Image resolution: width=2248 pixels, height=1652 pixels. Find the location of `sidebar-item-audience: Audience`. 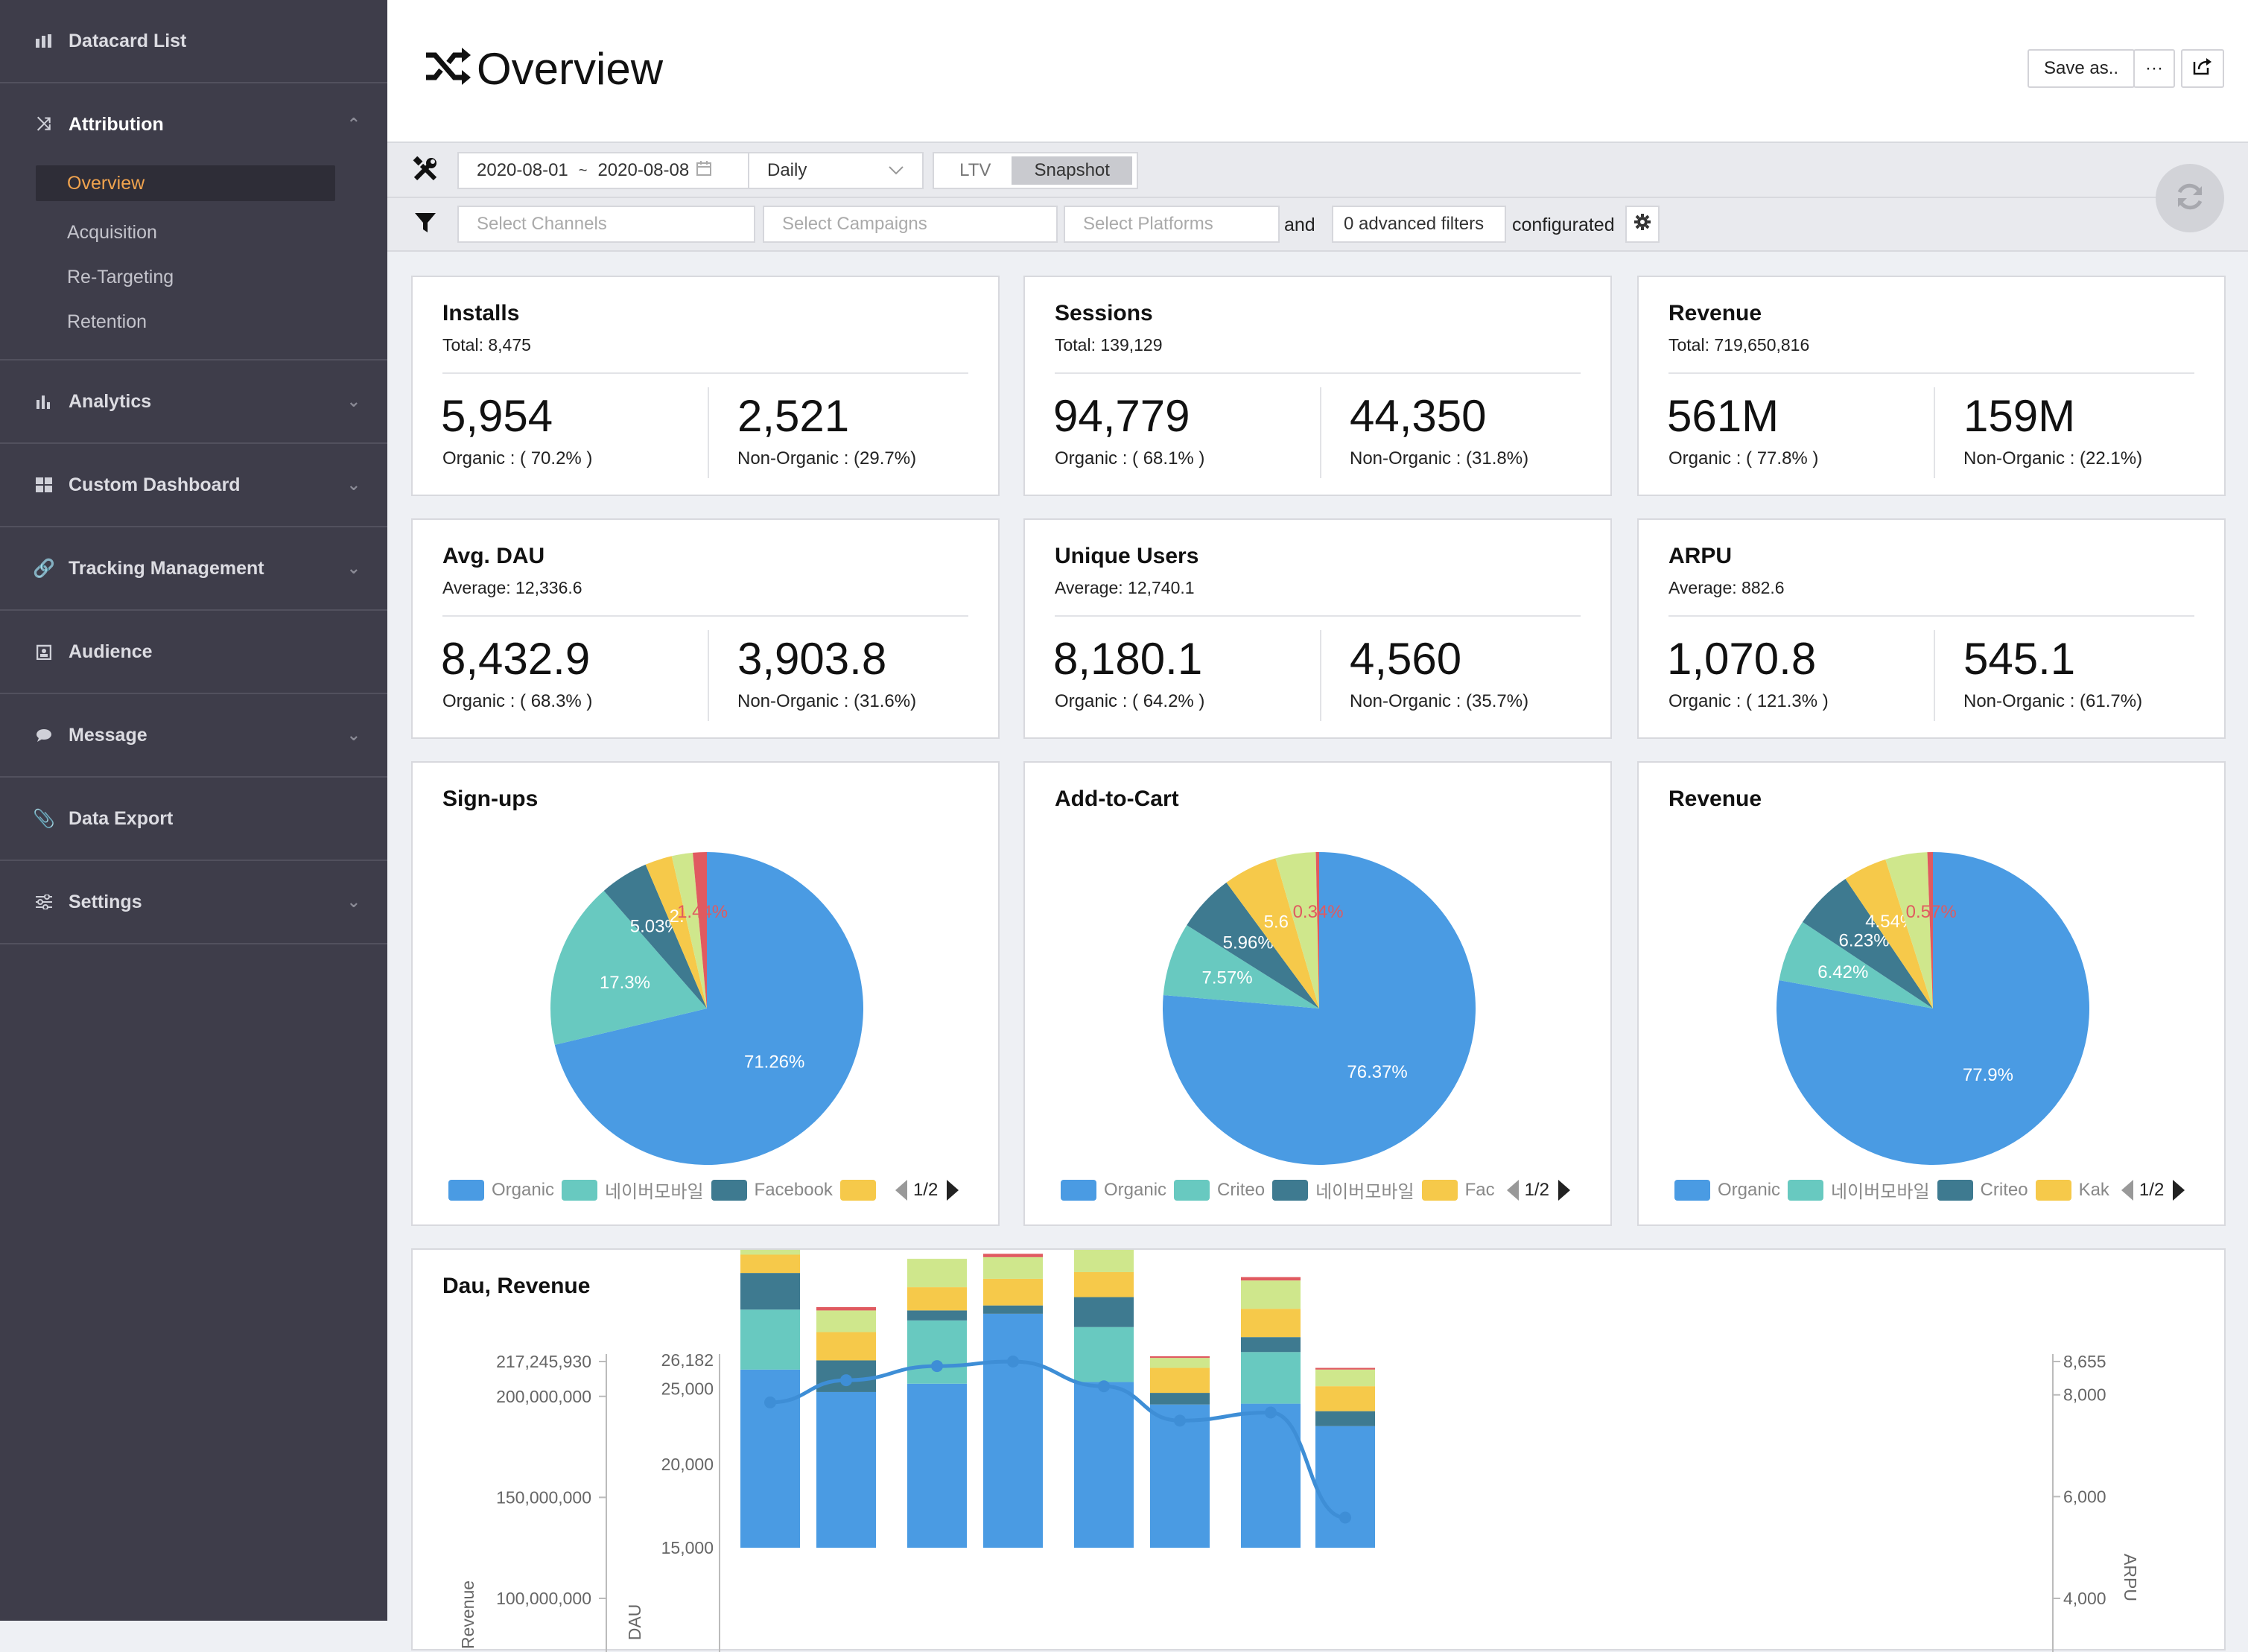

sidebar-item-audience: Audience is located at coordinates (193, 652).